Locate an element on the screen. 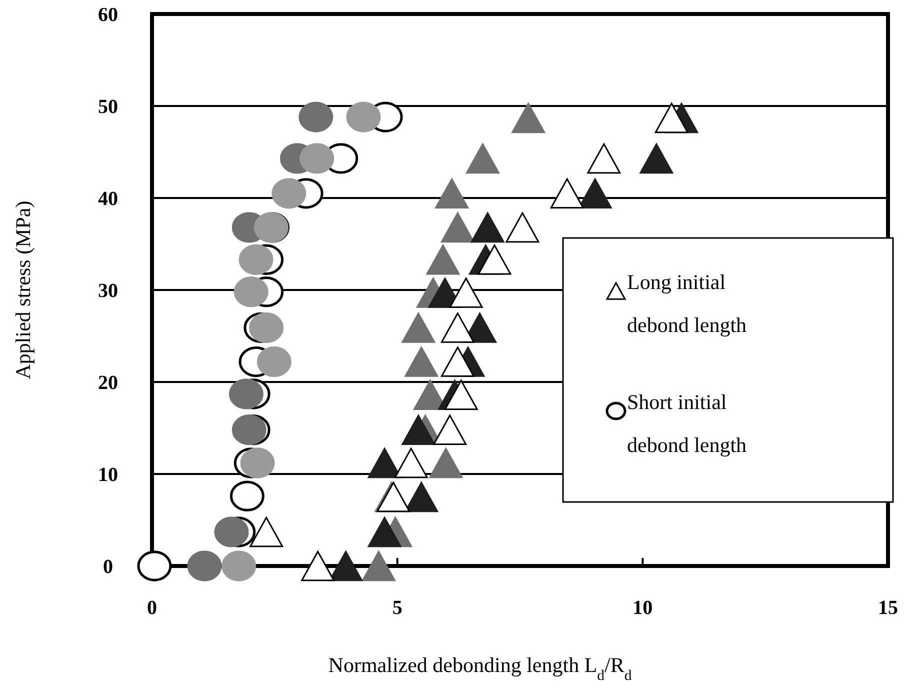 Image resolution: width=905 pixels, height=688 pixels. x-tick-label: 5 is located at coordinates (397, 608).